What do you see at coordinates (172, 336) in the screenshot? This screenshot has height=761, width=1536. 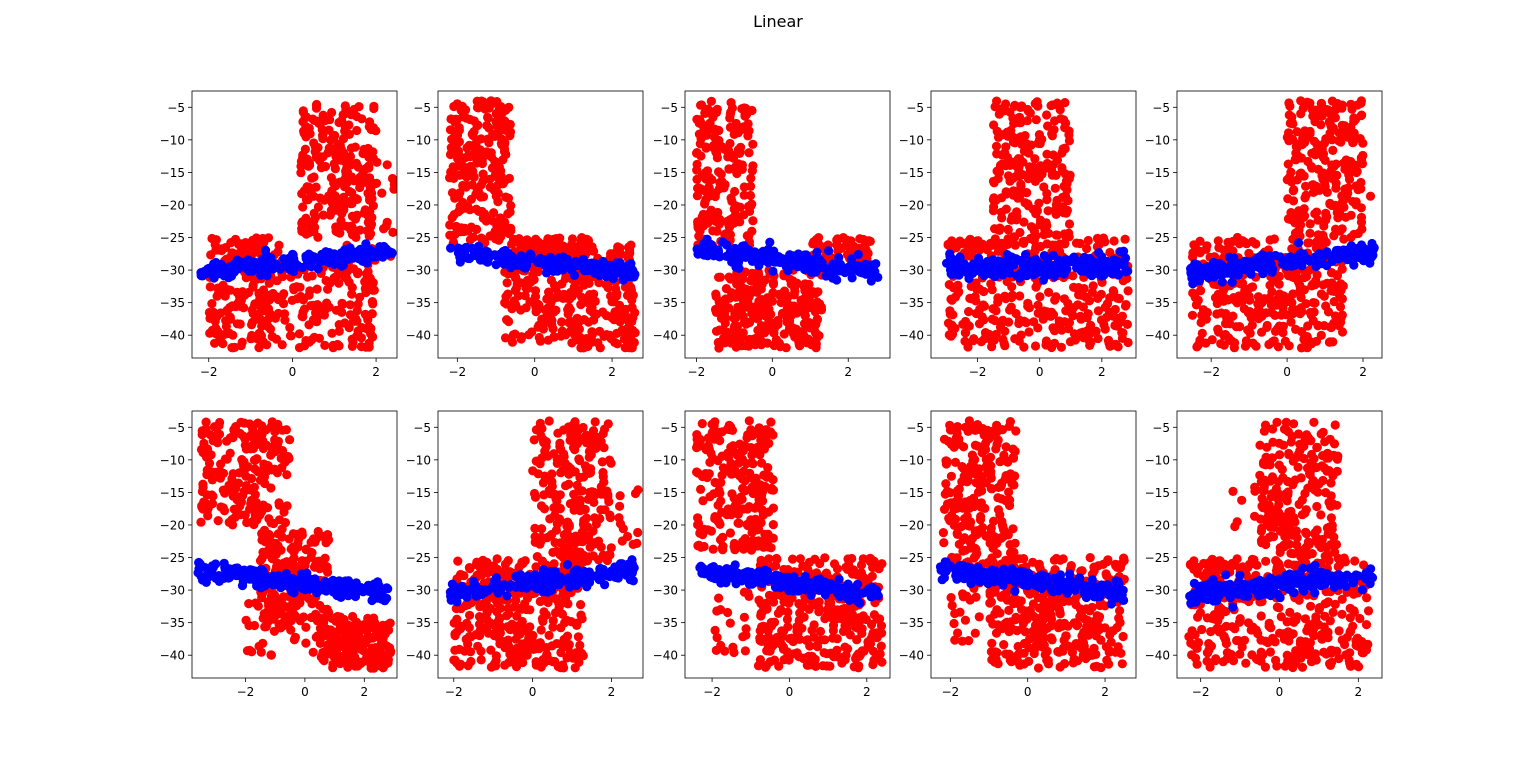 I see `y-tick-label: −40` at bounding box center [172, 336].